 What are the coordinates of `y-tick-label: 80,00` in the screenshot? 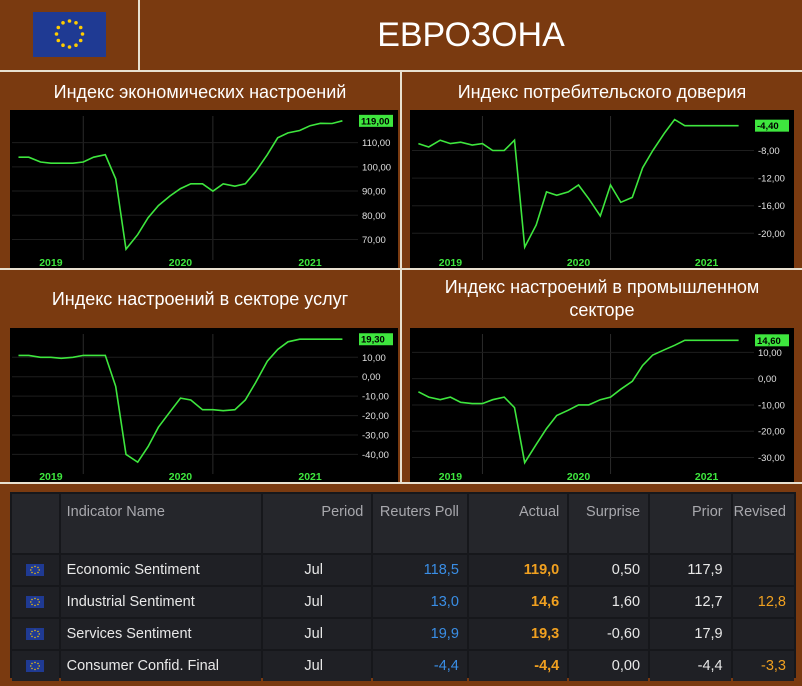 It's located at (374, 216).